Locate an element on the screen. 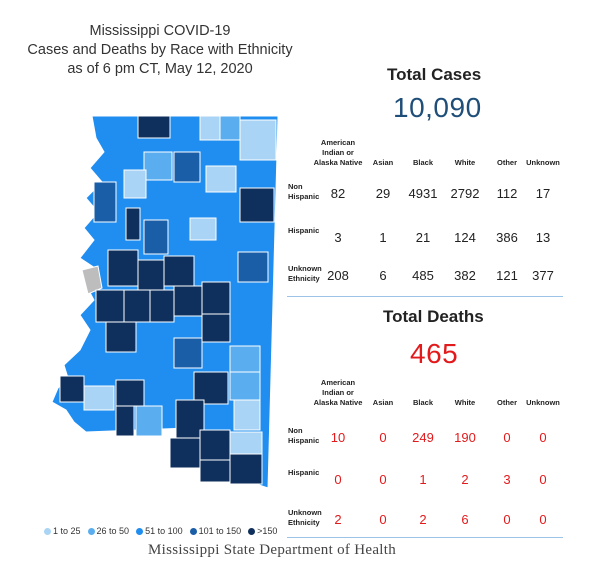  cases-divider is located at coordinates (425, 296).